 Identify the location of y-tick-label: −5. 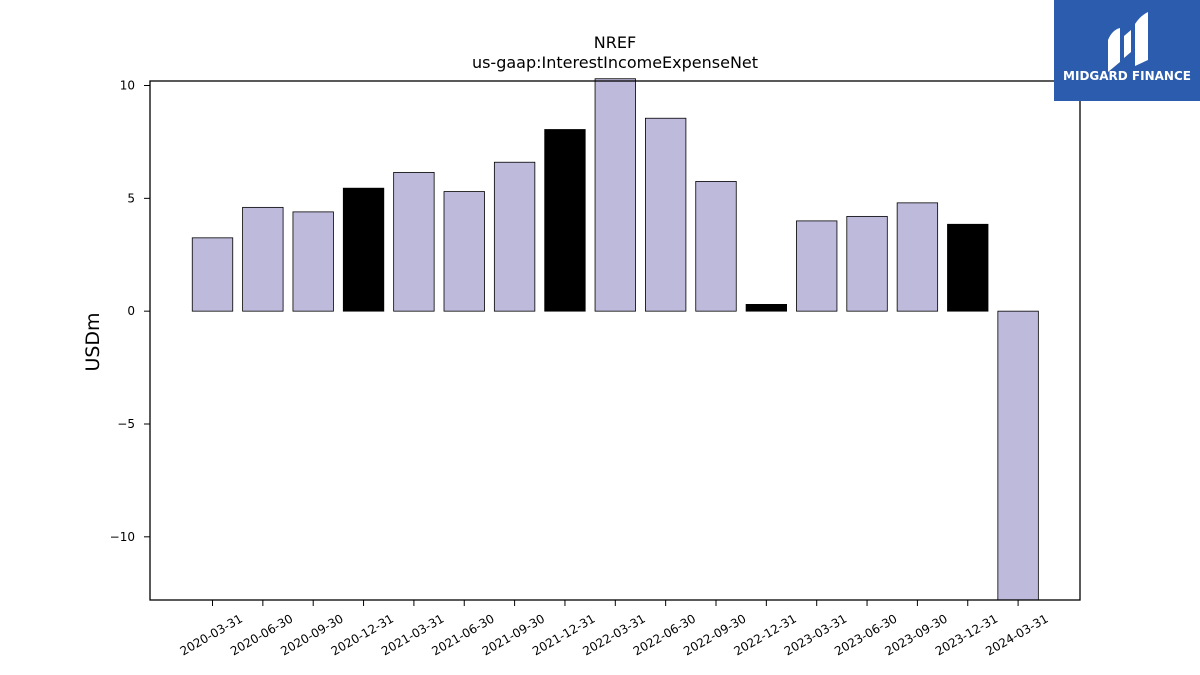
(126, 424).